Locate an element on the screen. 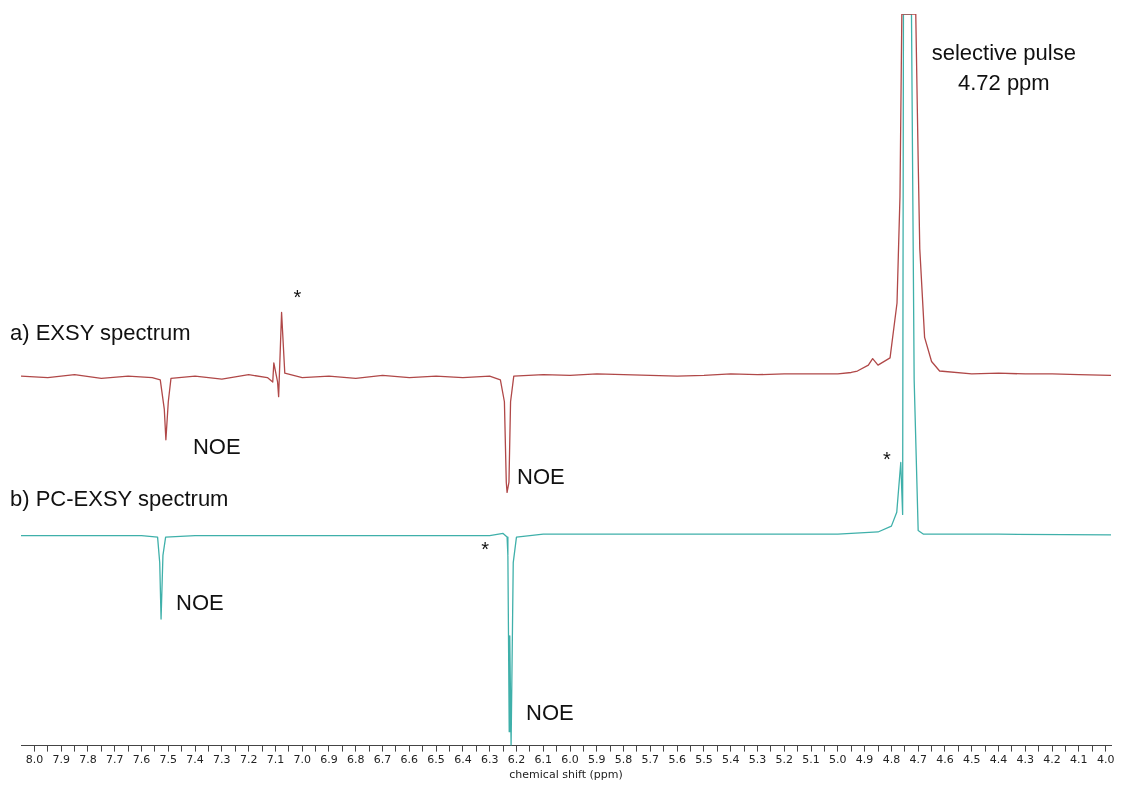 Image resolution: width=1125 pixels, height=786 pixels. x-tick-label: 7.3 is located at coordinates (222, 760).